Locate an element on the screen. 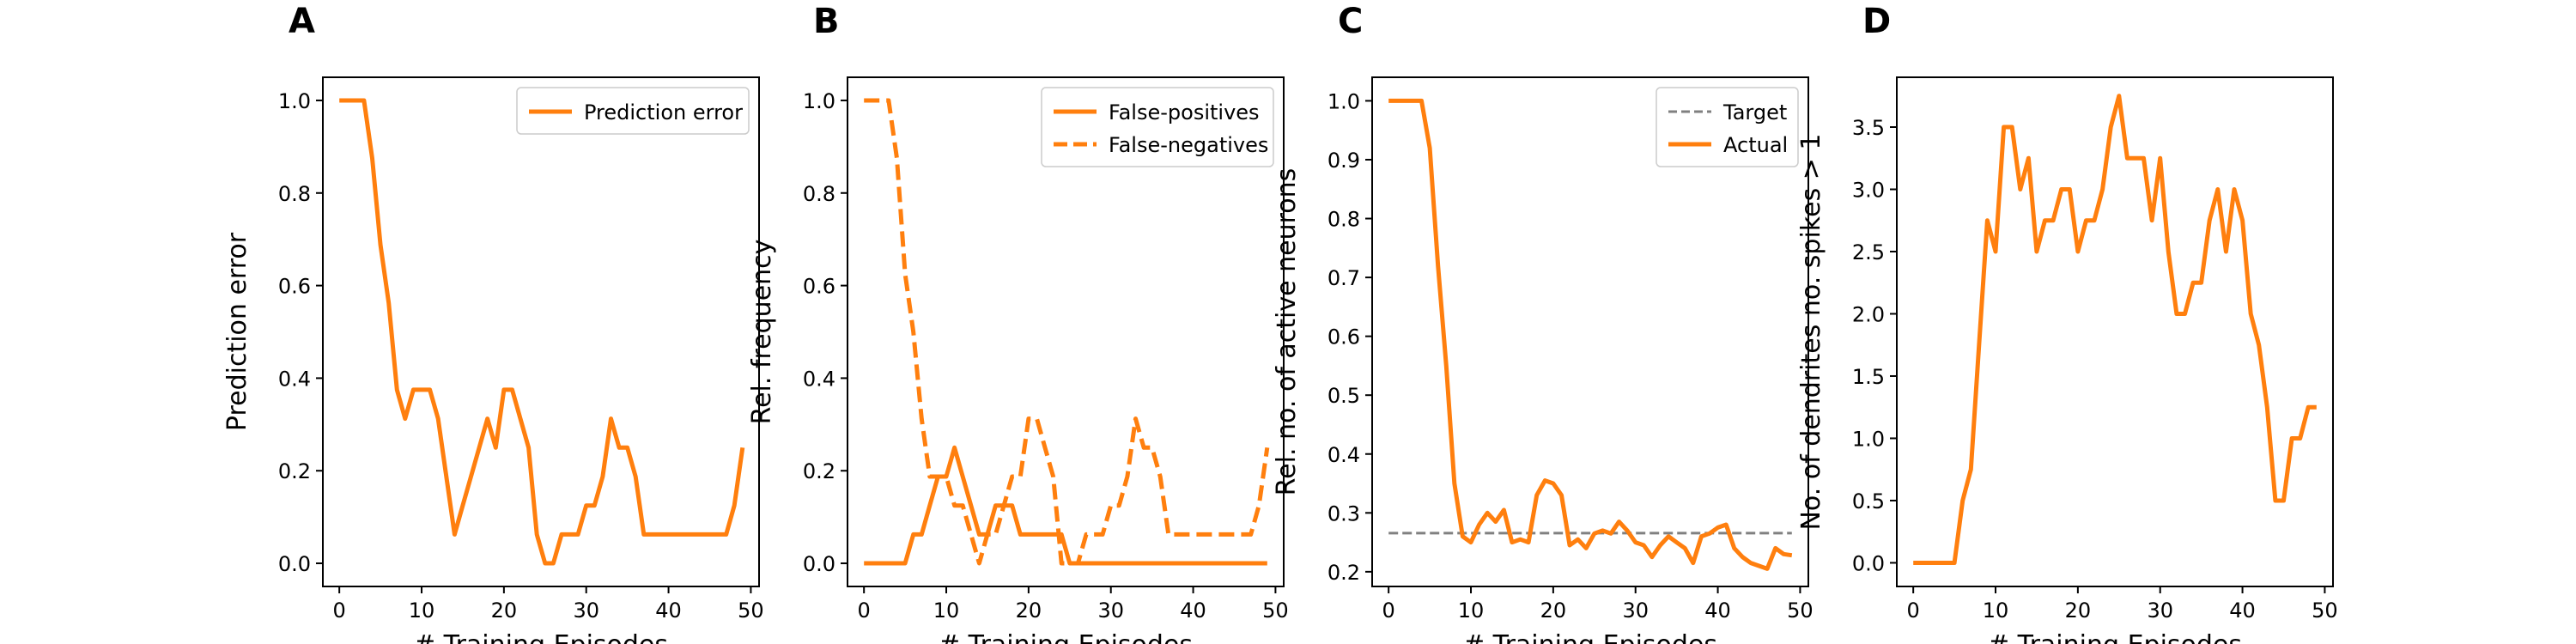  panel-b-x-tick-label: 40 is located at coordinates (1193, 610).